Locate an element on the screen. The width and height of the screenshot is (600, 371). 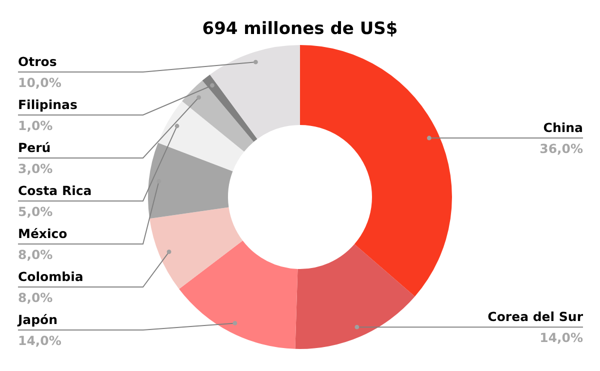
data-label: 10,0% is located at coordinates (40, 82).